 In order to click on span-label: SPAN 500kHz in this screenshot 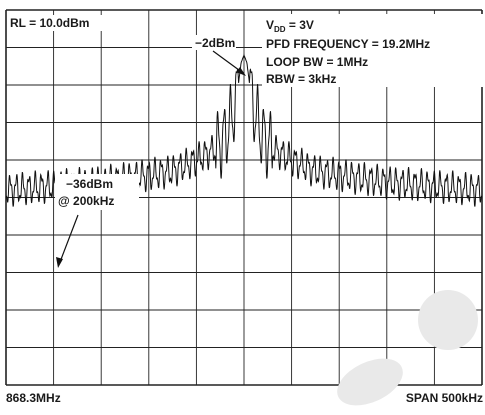, I will do `click(444, 398)`.